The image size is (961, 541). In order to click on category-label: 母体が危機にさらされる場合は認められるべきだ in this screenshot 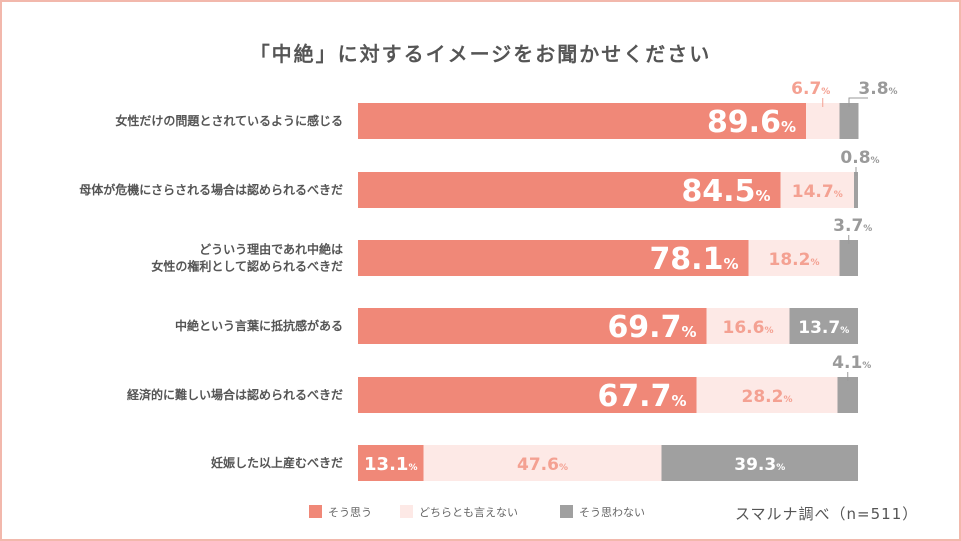, I will do `click(211, 189)`.